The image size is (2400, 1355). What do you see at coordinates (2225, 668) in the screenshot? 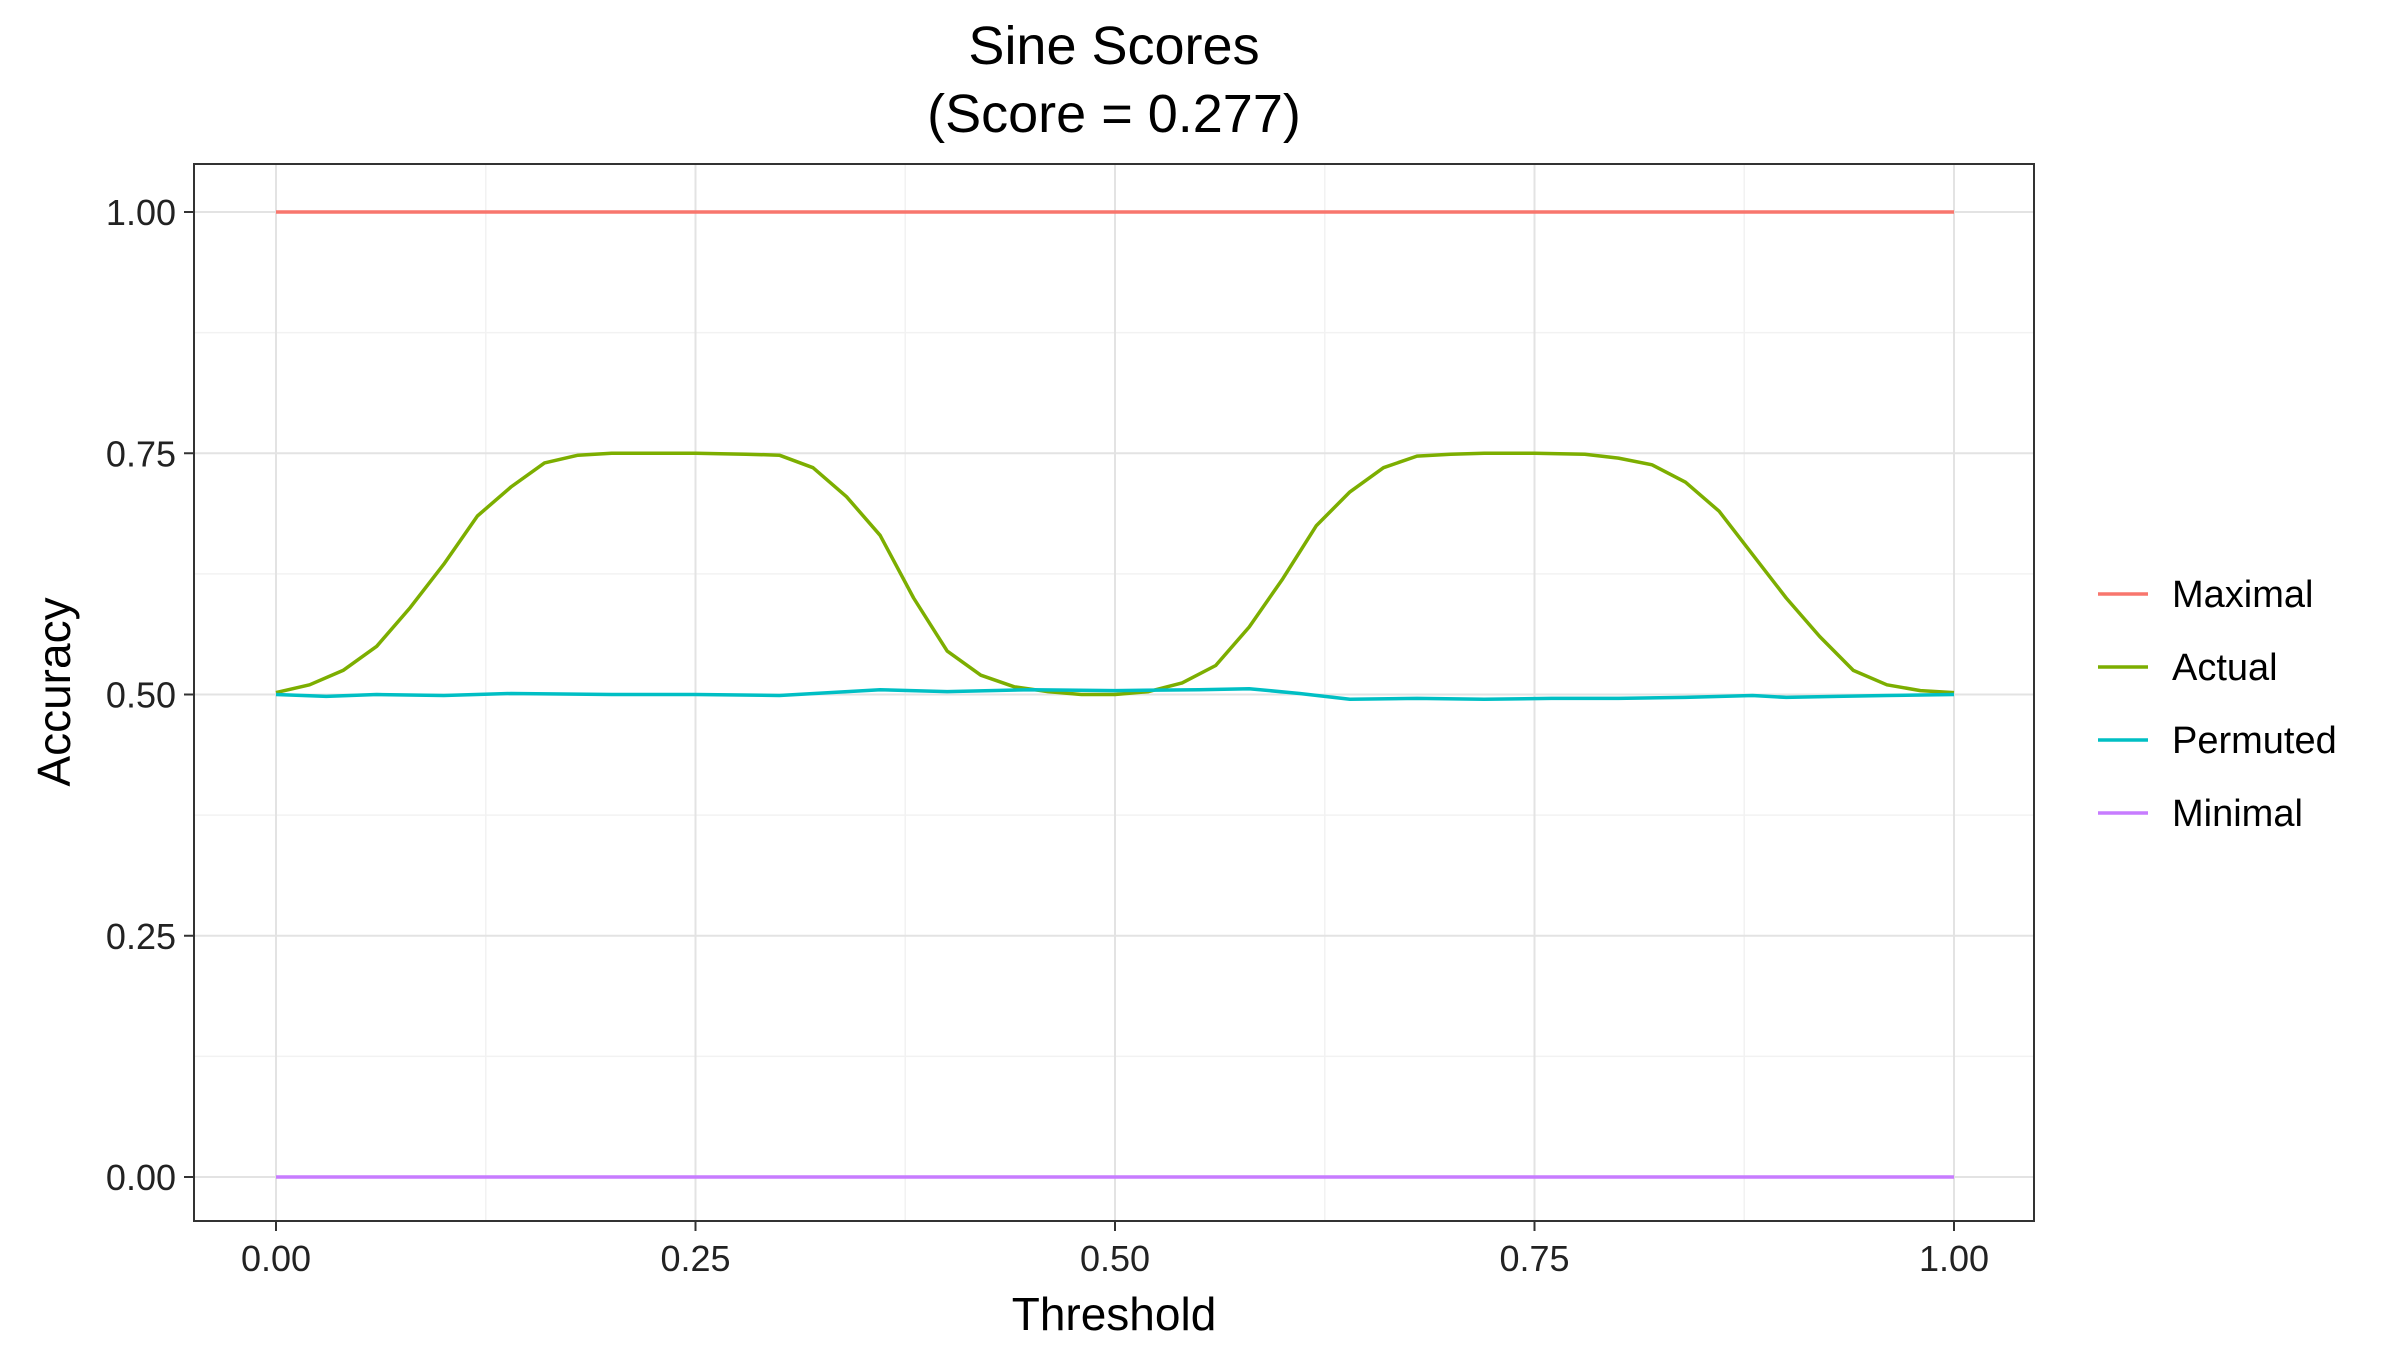
I see `legend-label-actual: Actual` at bounding box center [2225, 668].